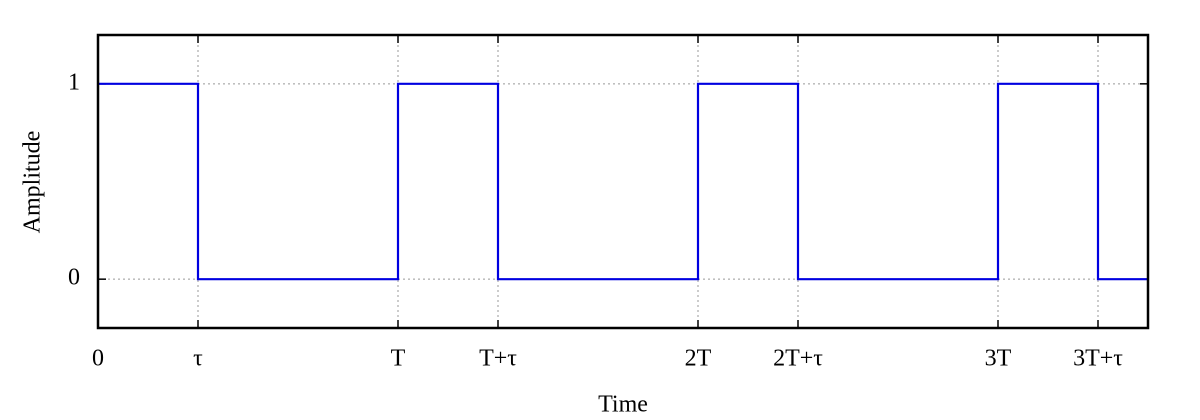 The height and width of the screenshot is (420, 1200). What do you see at coordinates (398, 359) in the screenshot?
I see `x-tick-label: T` at bounding box center [398, 359].